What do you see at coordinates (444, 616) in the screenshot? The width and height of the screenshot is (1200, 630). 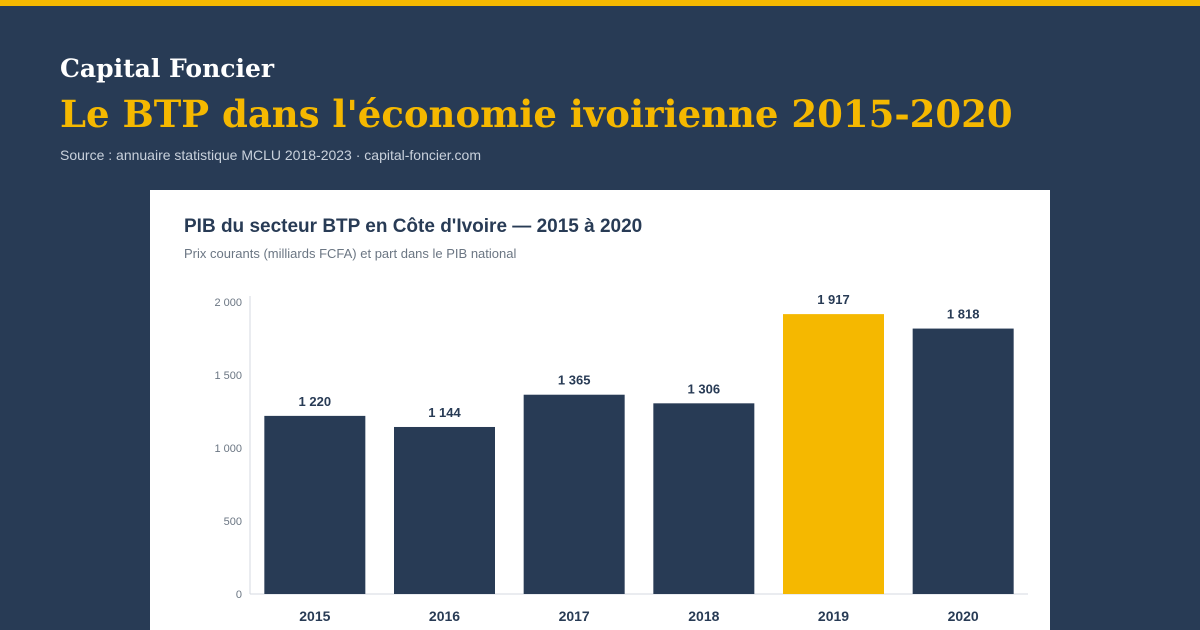 I see `x-tick-label-2016: 2016` at bounding box center [444, 616].